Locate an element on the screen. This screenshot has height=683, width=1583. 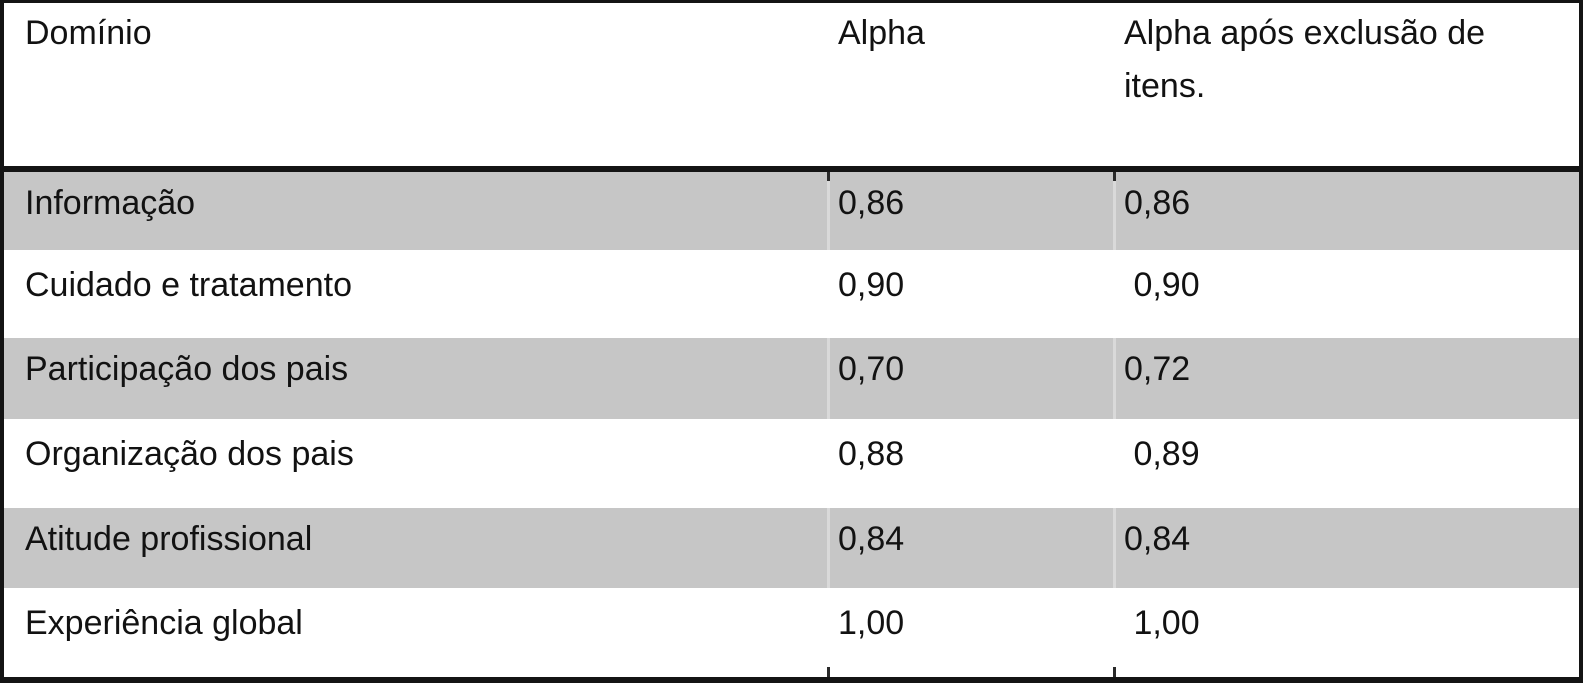
table-row: Cuidado e tratamento 0,90 0,90 is located at coordinates (791, 296).